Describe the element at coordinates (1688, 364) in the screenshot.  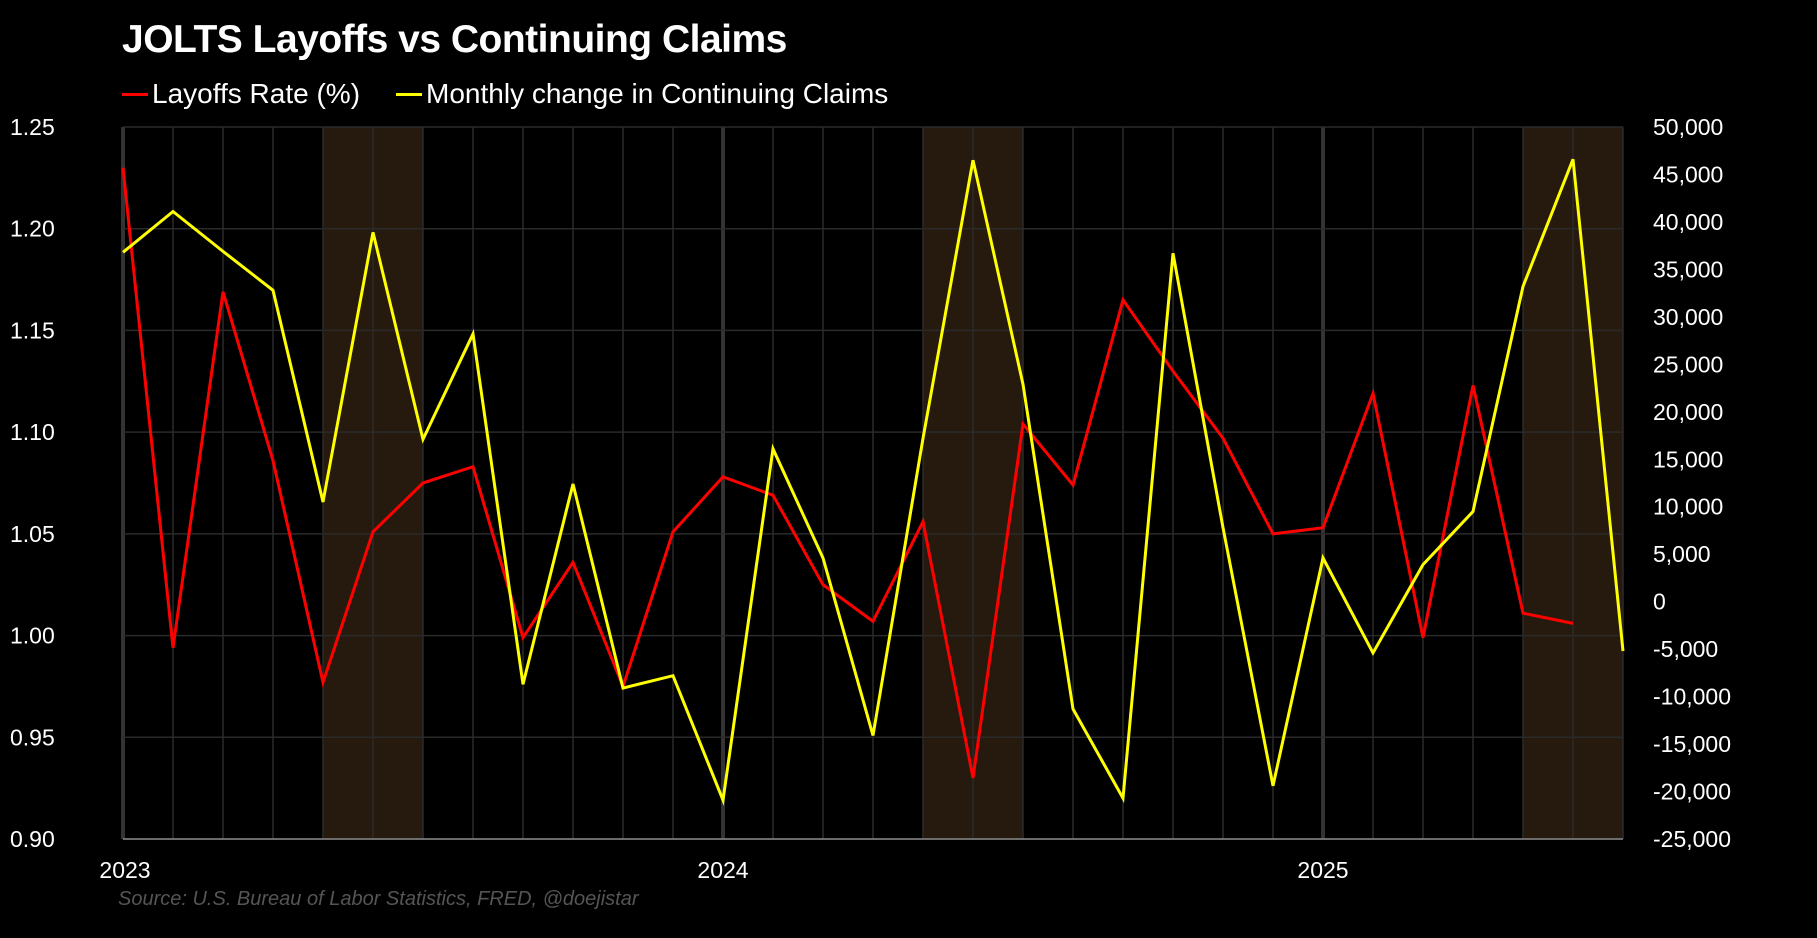
I see `right-tick-label: 25,000` at that location.